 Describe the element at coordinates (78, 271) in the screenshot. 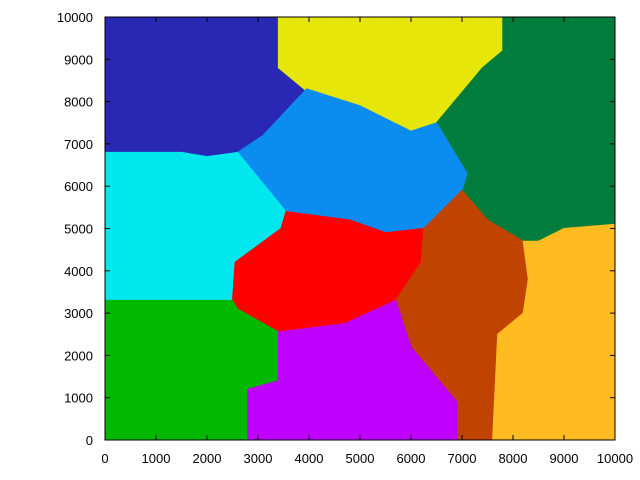

I see `y-tick-label: 4000` at that location.